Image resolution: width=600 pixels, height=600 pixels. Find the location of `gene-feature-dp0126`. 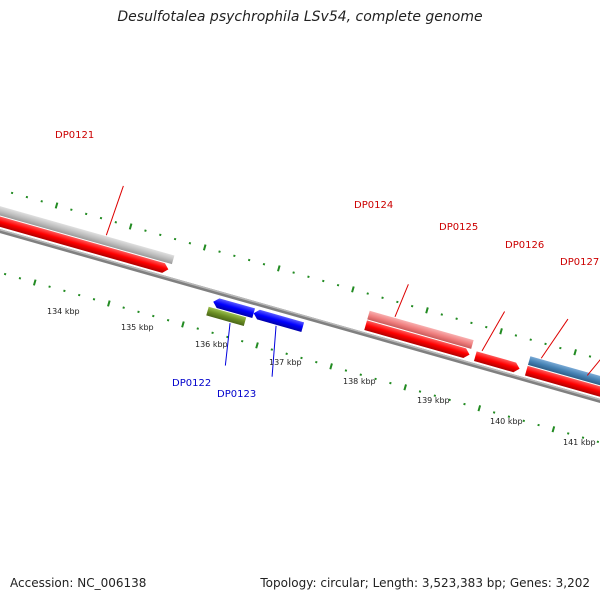

gene-feature-dp0126 is located at coordinates (563, 372).